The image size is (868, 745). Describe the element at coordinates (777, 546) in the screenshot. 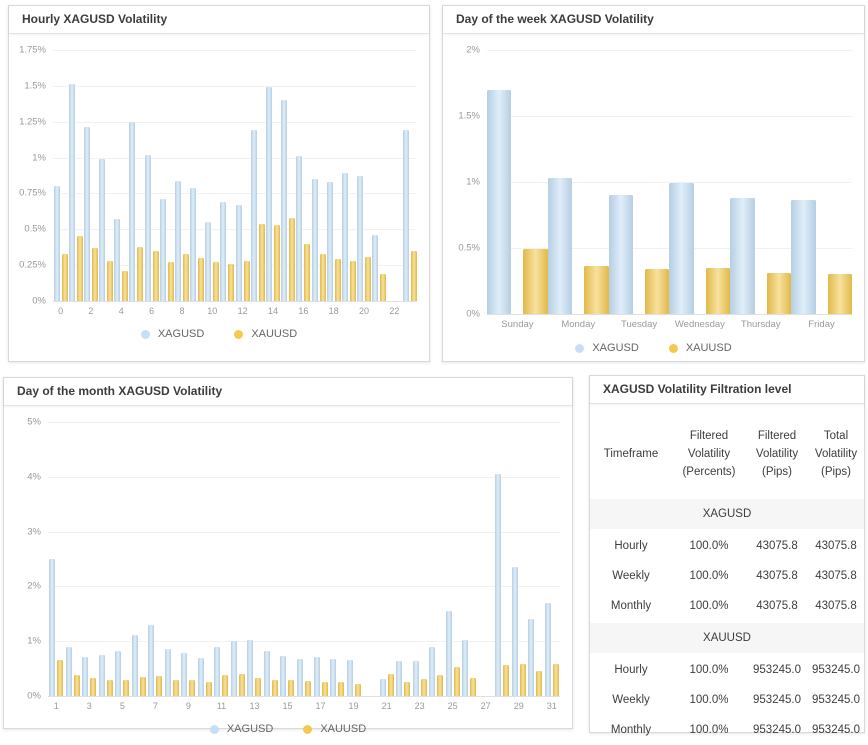

I see `value-cell: 43075.8` at that location.